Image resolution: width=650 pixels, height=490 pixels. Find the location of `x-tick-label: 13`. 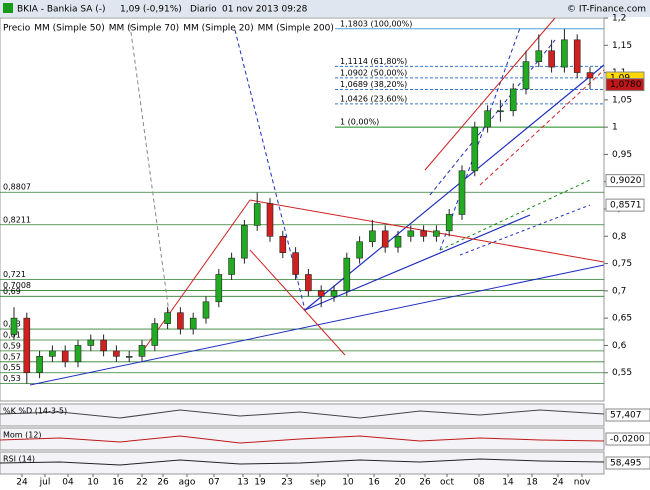

x-tick-label: 13 is located at coordinates (242, 483).